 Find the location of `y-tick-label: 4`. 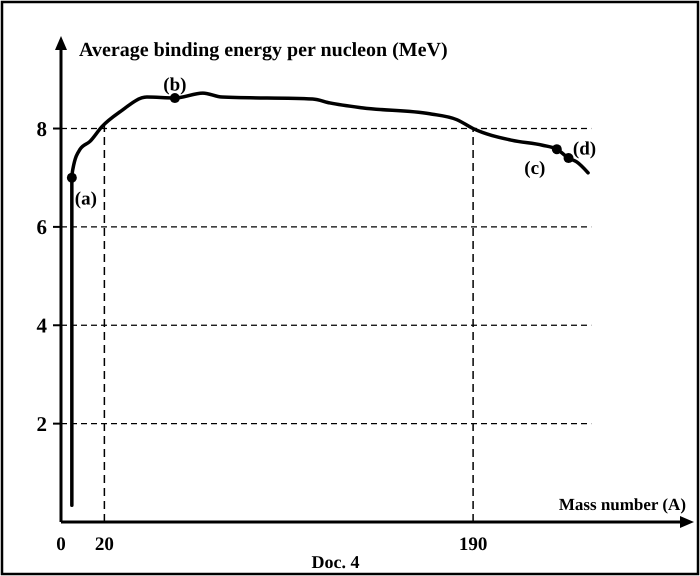

y-tick-label: 4 is located at coordinates (42, 326).